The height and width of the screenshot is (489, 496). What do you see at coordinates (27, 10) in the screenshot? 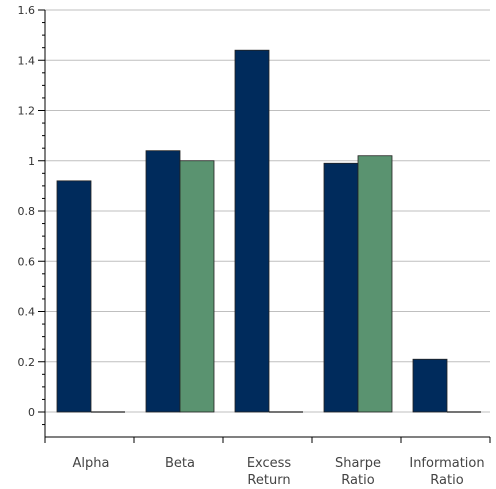
I see `y-tick-label: 1.6` at bounding box center [27, 10].